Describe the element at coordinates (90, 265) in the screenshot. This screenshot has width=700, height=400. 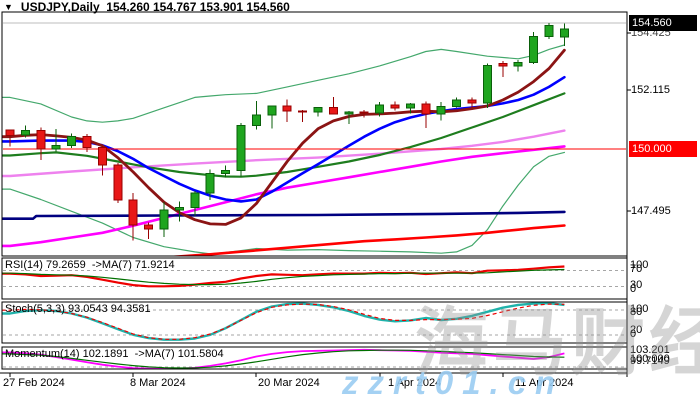
I see `indicator-label-rsi: RSI(14) 79.2659 ->MA(7) 71.9214` at that location.